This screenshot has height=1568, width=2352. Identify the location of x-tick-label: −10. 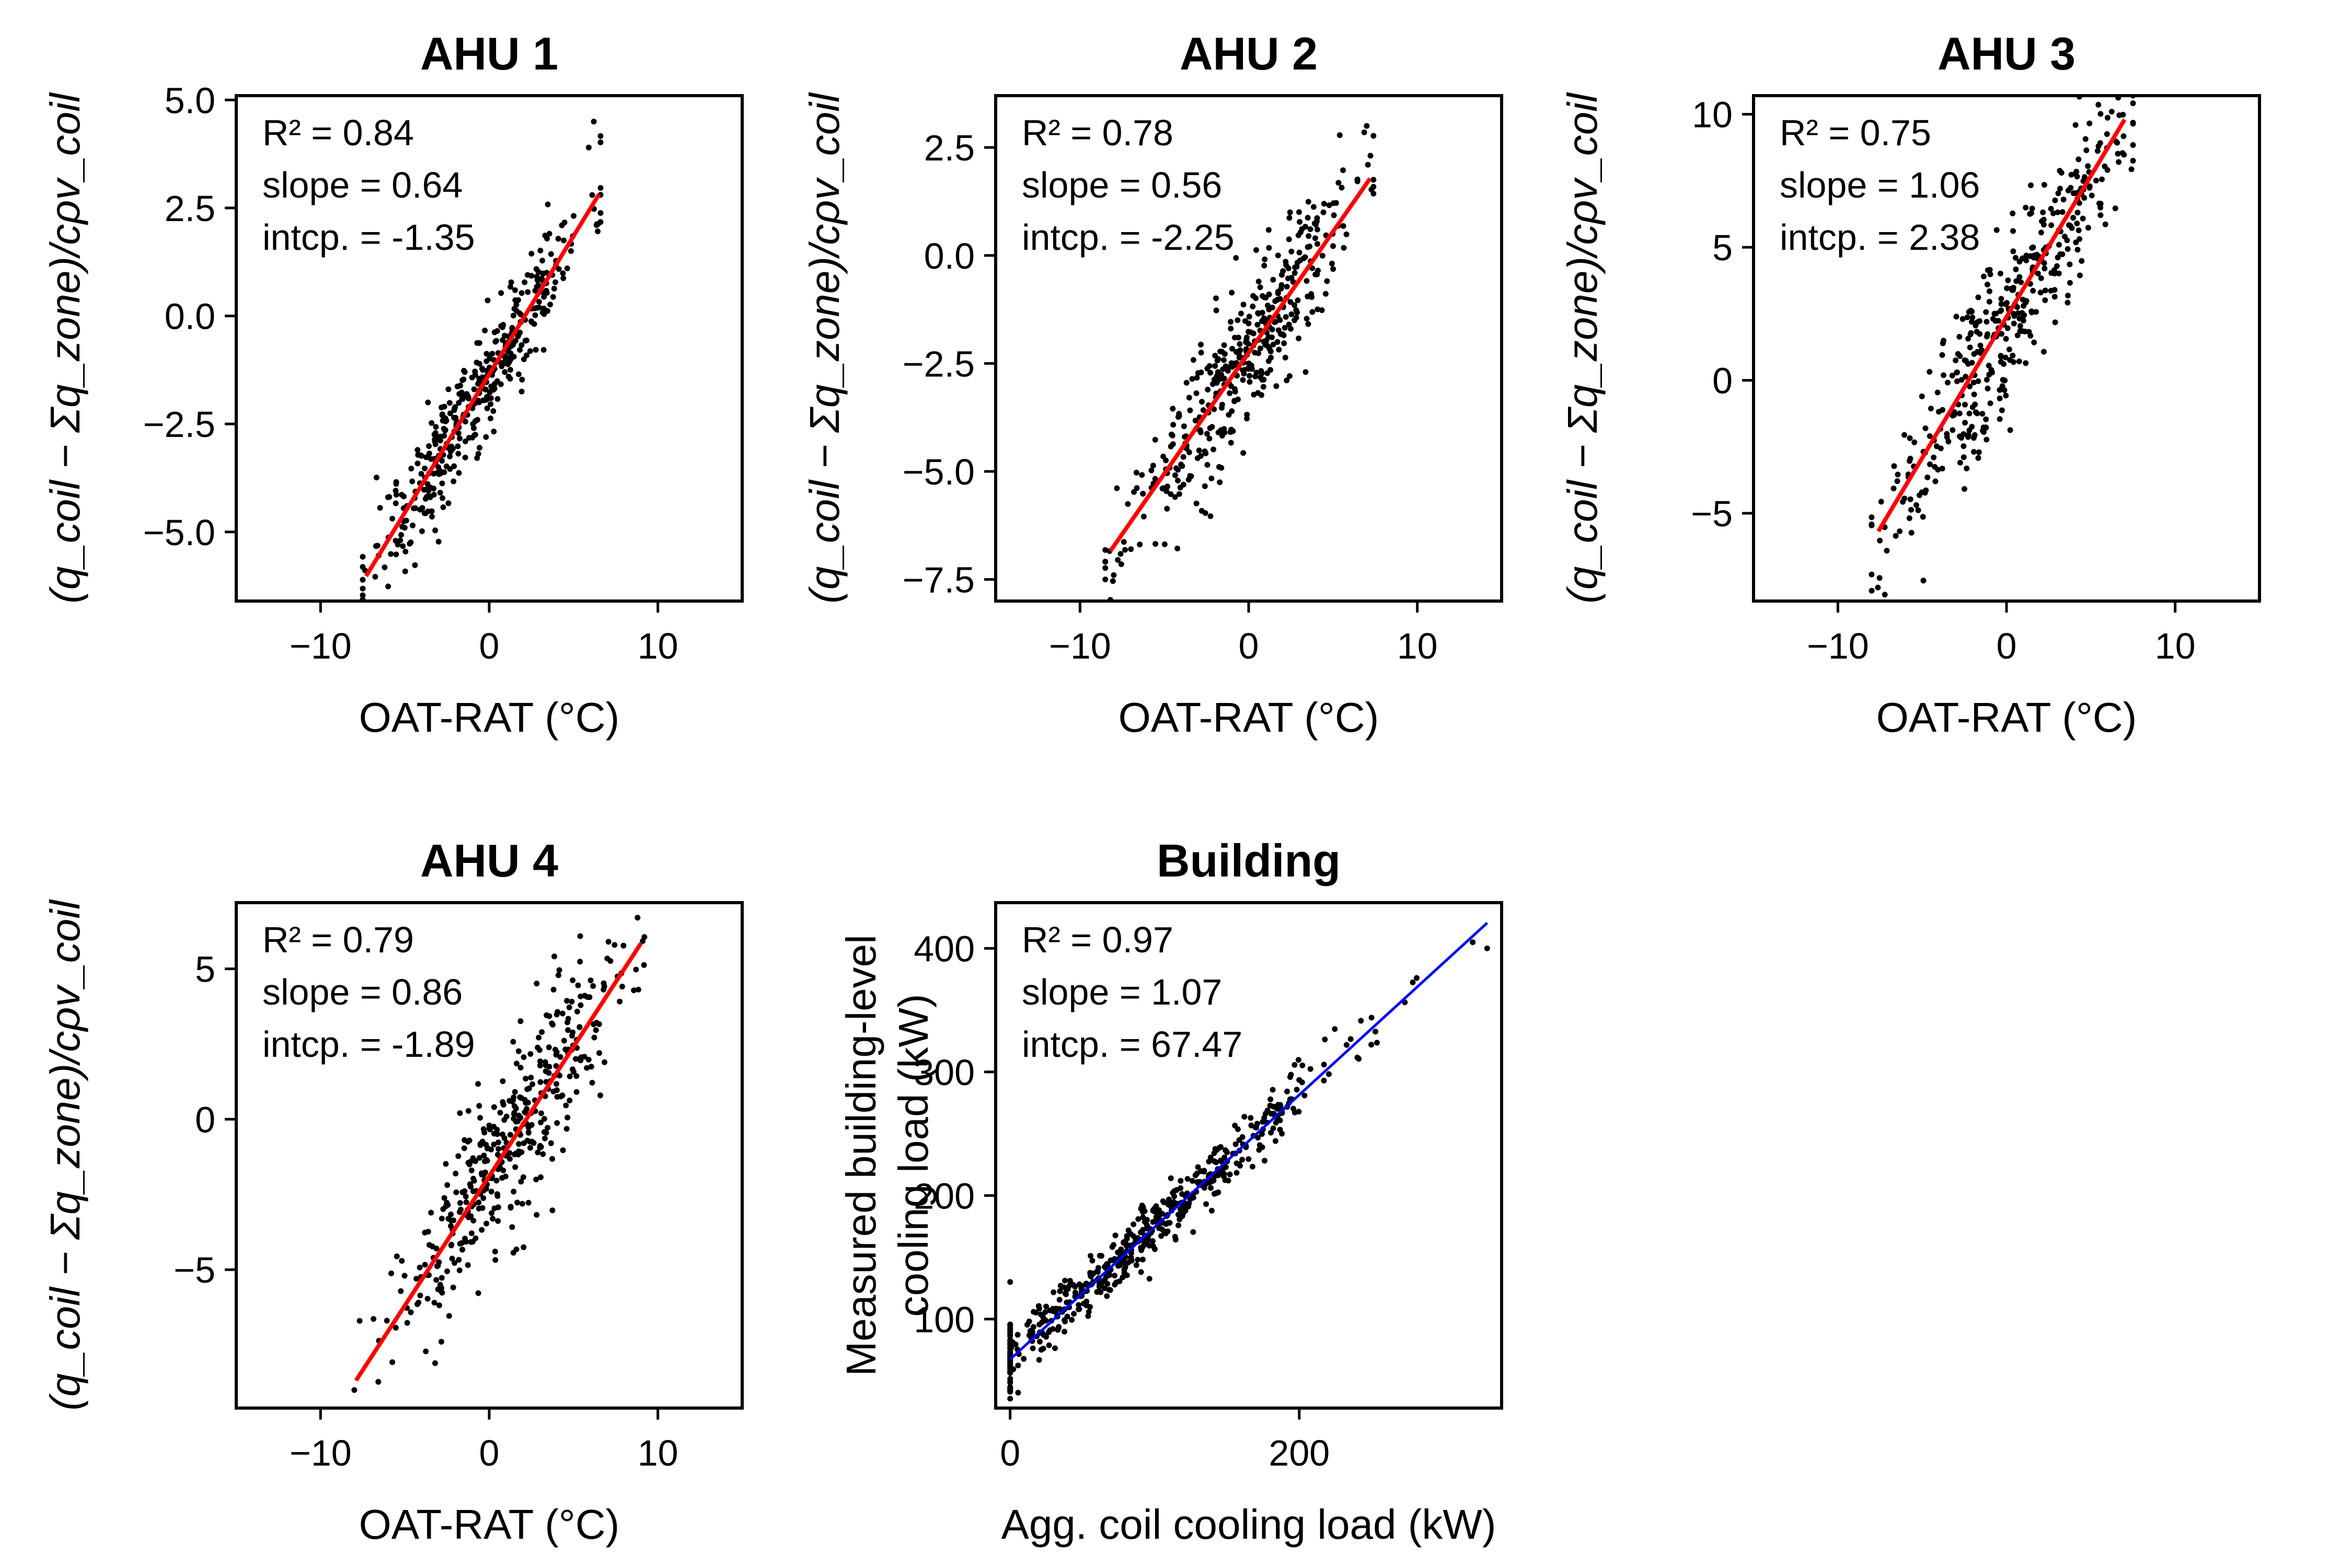
(321, 646).